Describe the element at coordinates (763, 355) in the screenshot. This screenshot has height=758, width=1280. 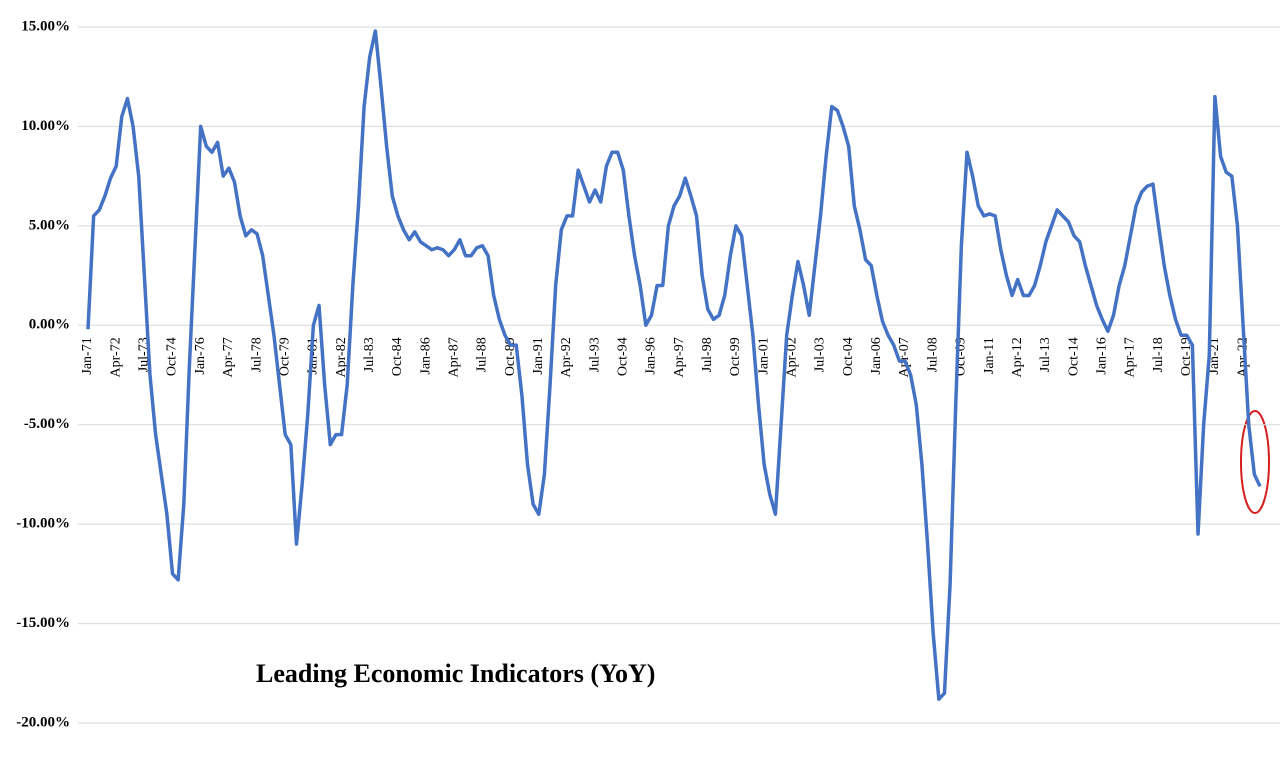
I see `x-tick-label: Jan-01` at that location.